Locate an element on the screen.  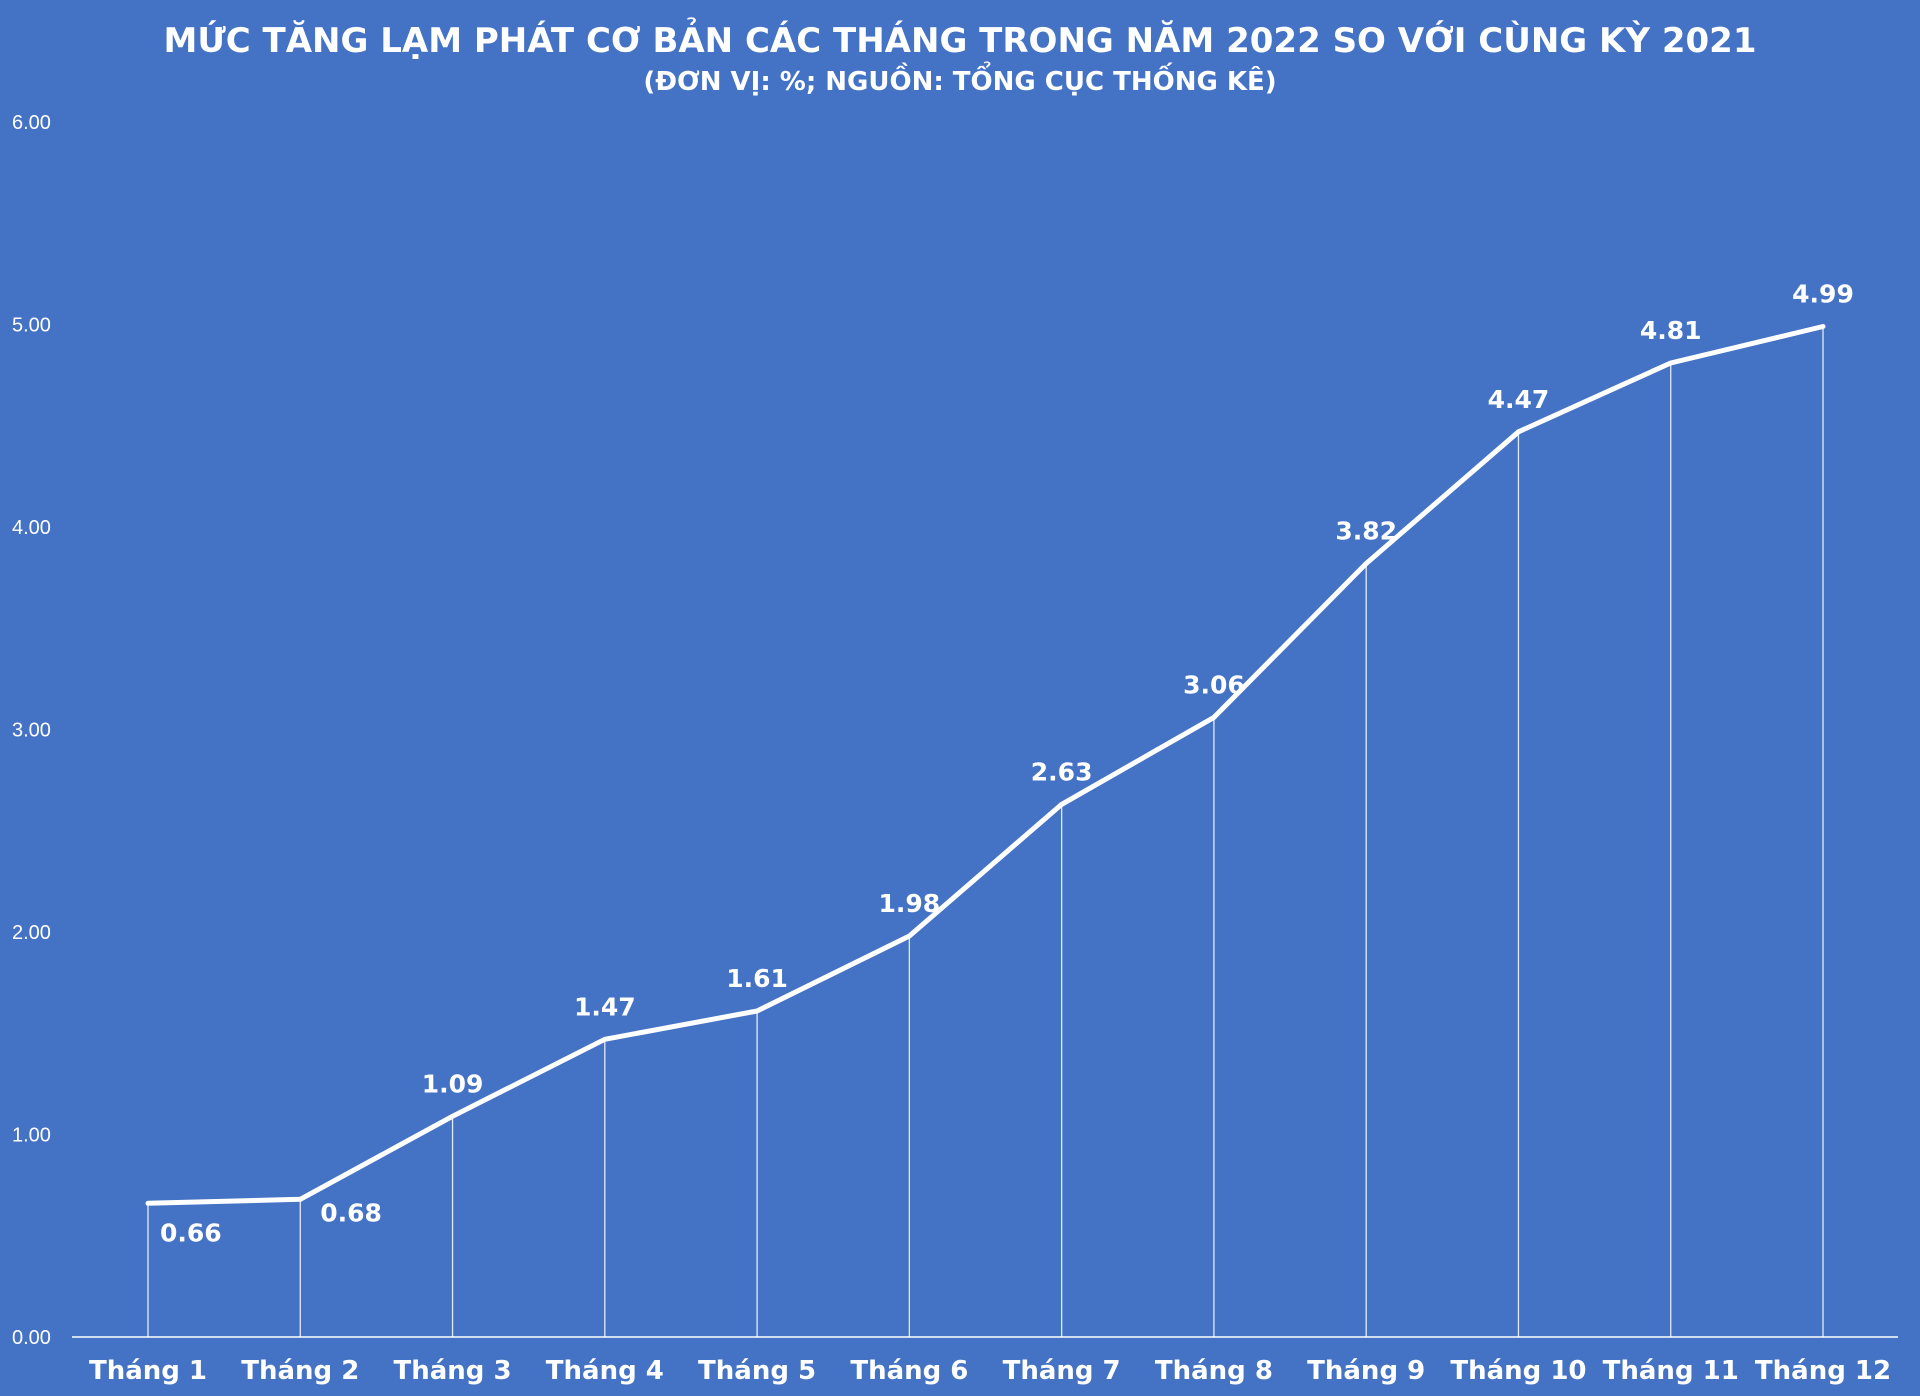
x-tick-label: Tháng 10 is located at coordinates (1518, 1371).